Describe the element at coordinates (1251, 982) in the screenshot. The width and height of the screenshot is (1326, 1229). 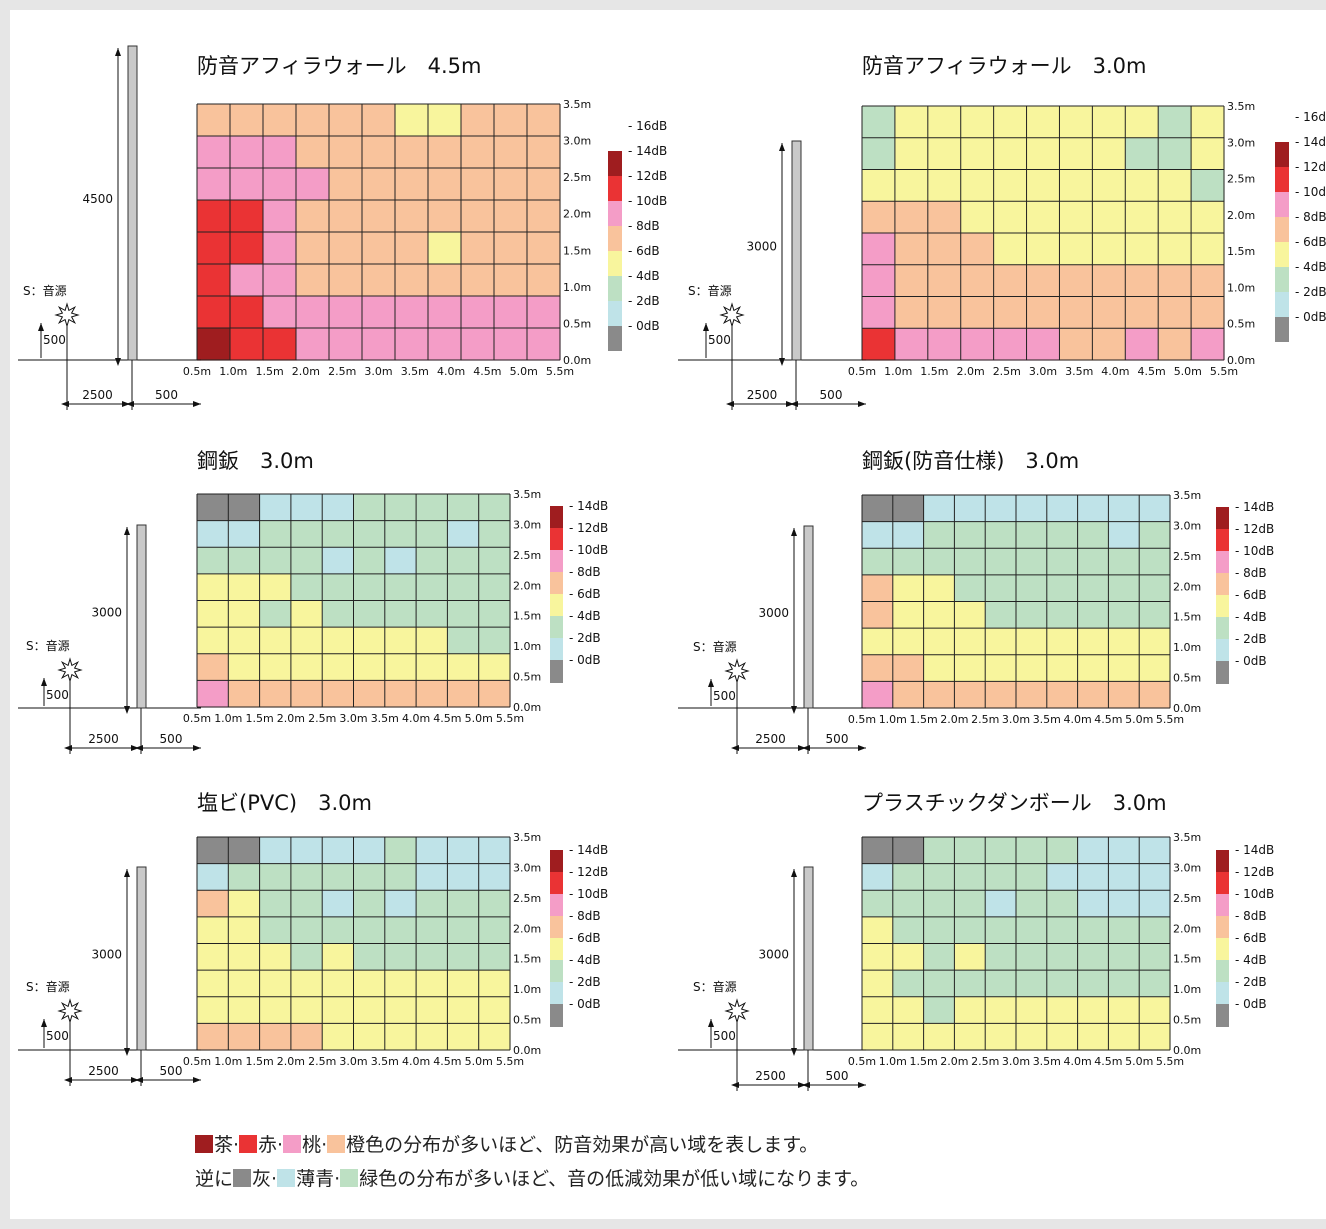
I see `legend-label: - 2dB` at that location.